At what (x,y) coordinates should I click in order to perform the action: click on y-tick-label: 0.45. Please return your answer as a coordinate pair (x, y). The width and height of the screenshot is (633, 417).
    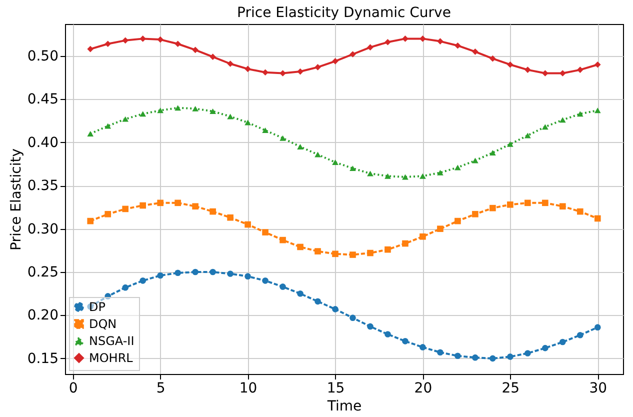
    Looking at the image, I should click on (42, 100).